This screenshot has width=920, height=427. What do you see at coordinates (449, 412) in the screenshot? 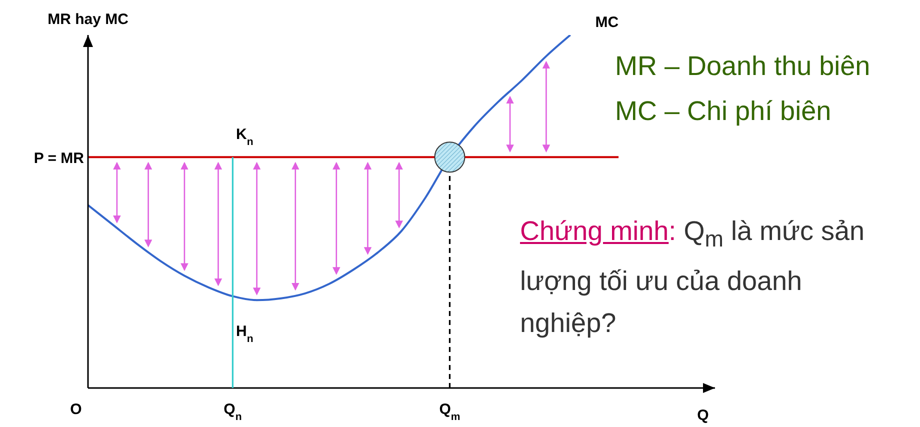
I see `x-tick-label: Q$_{m}$` at bounding box center [449, 412].